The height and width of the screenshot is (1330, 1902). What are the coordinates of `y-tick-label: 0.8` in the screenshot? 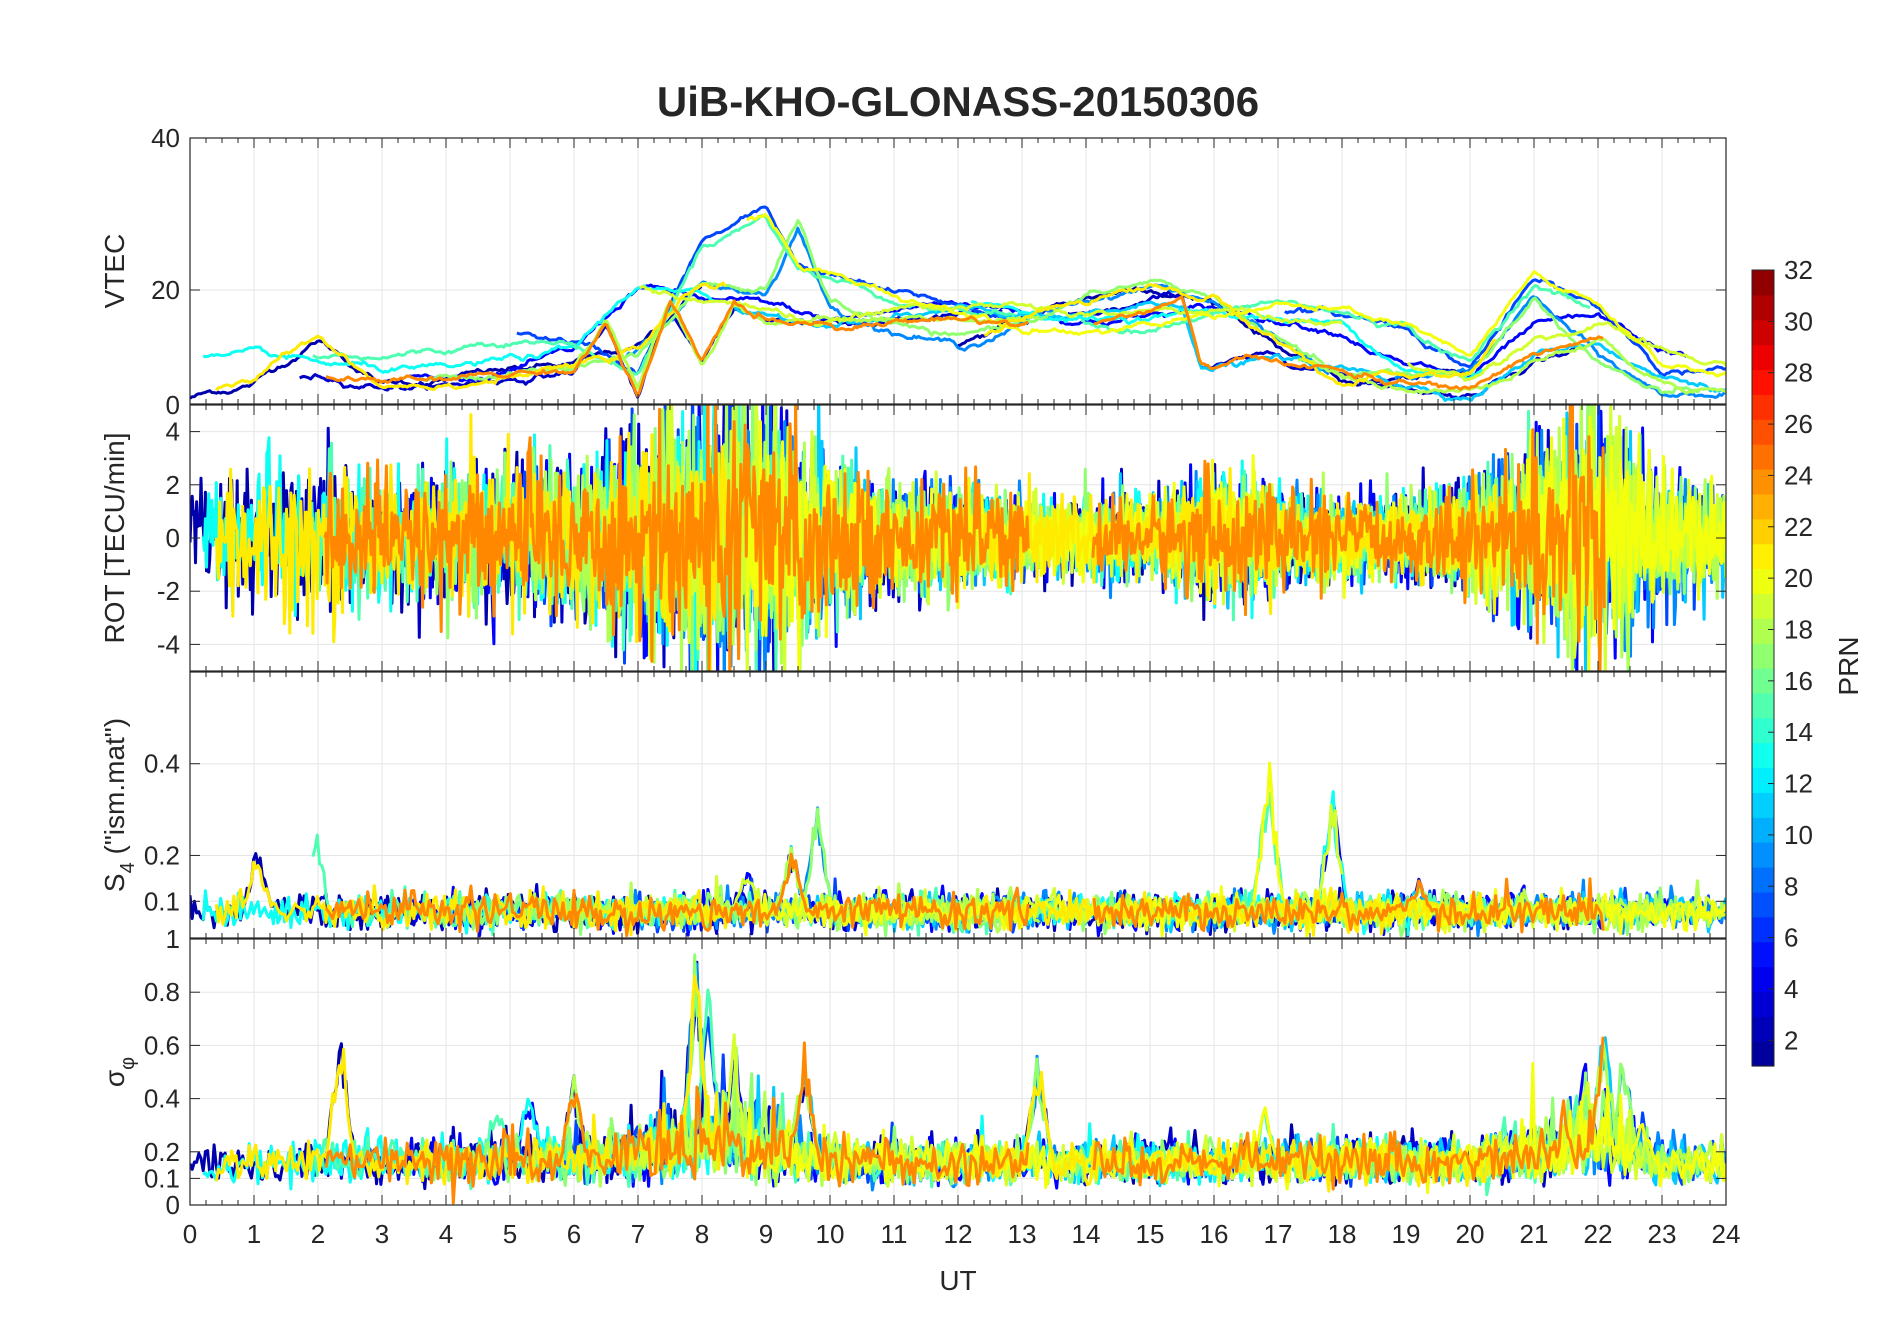 It's located at (162, 992).